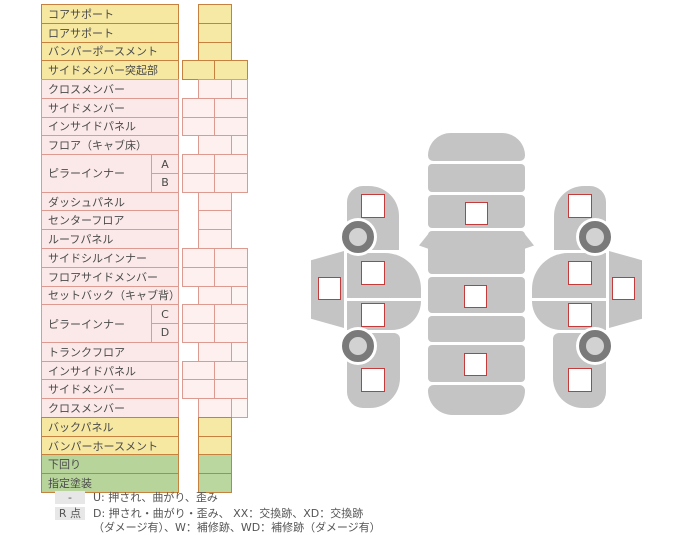 The height and width of the screenshot is (535, 692). What do you see at coordinates (110, 239) in the screenshot?
I see `part-label: ルーフパネル` at bounding box center [110, 239].